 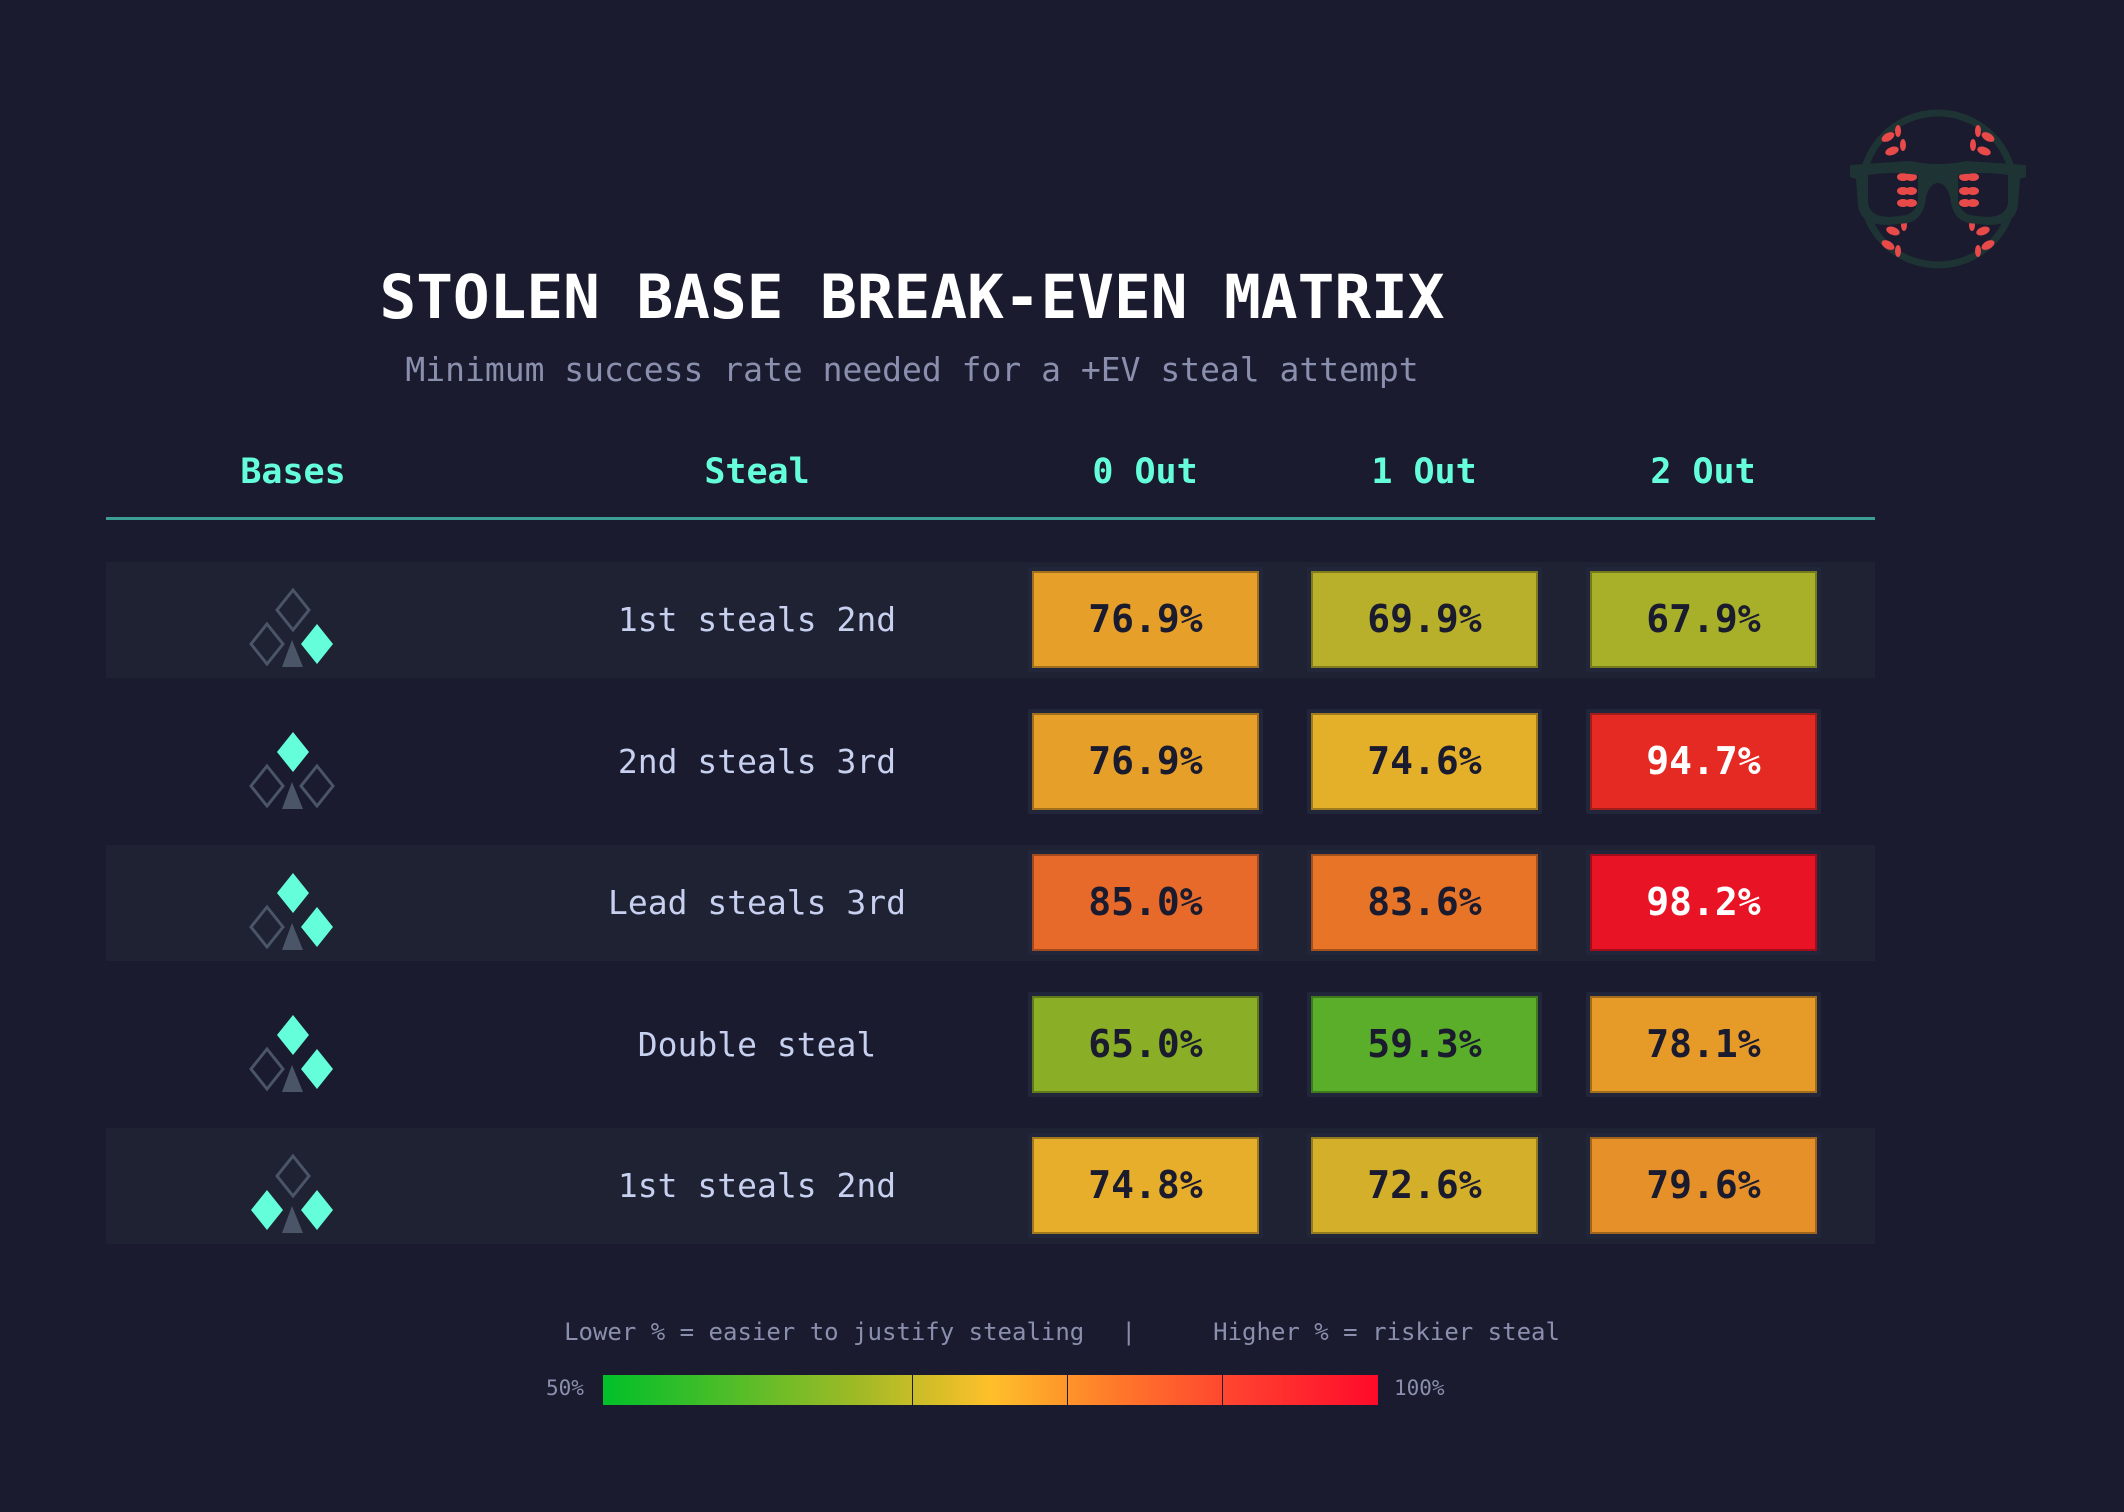 I want to click on matrix-cell: 83.6%, so click(x=1424, y=903).